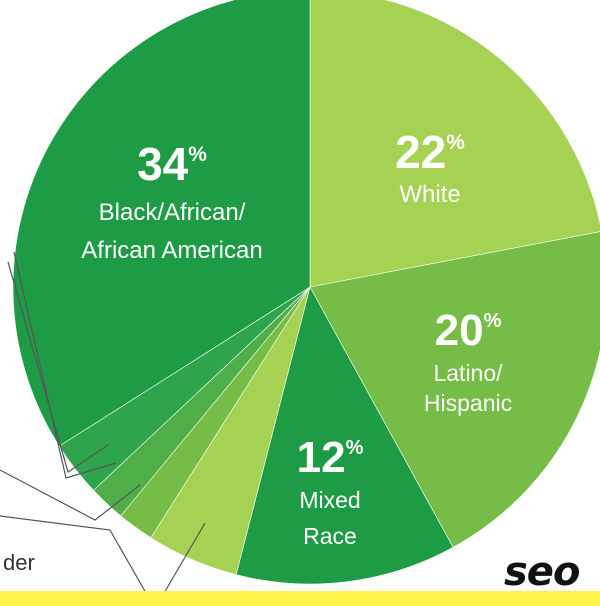 This screenshot has height=606, width=600. What do you see at coordinates (430, 152) in the screenshot?
I see `slice-percent-white: 22%` at bounding box center [430, 152].